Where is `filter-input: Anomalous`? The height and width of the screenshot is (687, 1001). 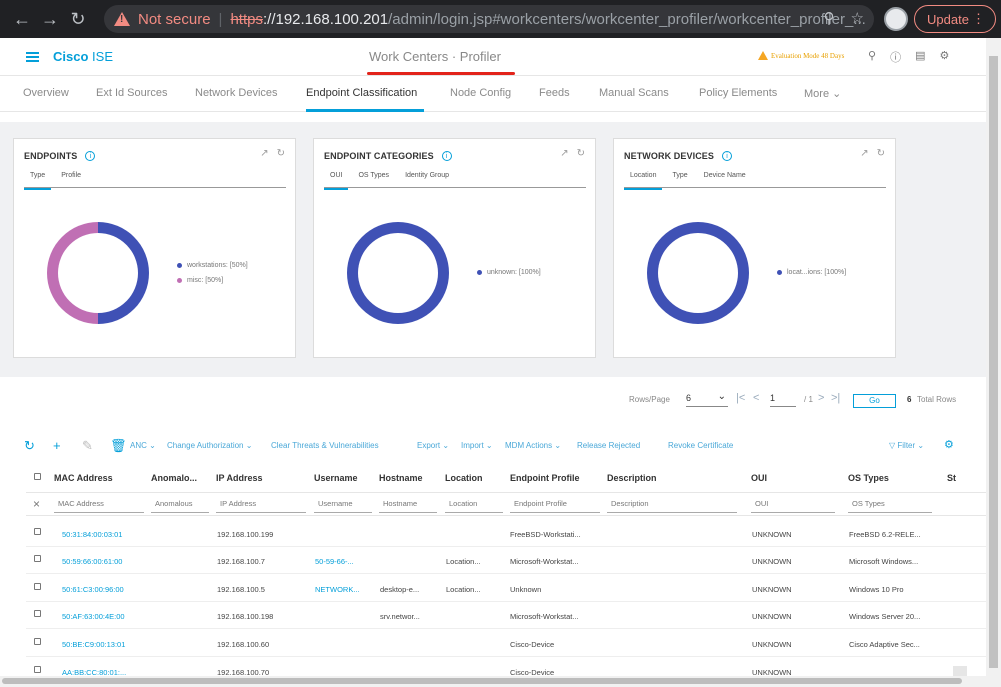
filter-input: Anomalous is located at coordinates (180, 506).